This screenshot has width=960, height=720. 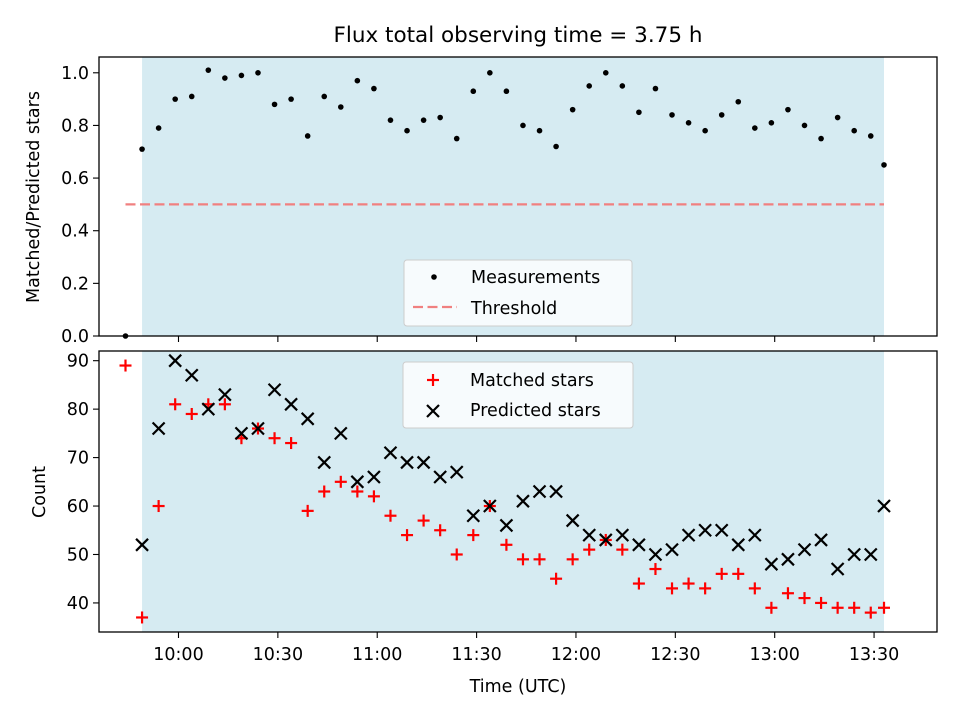 What do you see at coordinates (377, 655) in the screenshot?
I see `x-tick-label: 11:00` at bounding box center [377, 655].